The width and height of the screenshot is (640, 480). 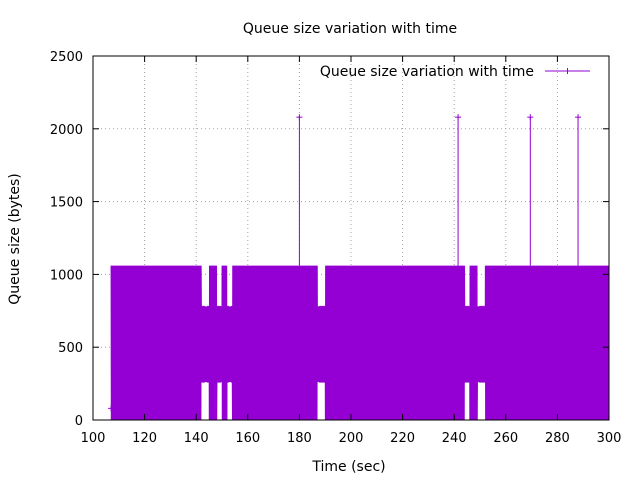 What do you see at coordinates (454, 438) in the screenshot?
I see `x-tick-label: 240` at bounding box center [454, 438].